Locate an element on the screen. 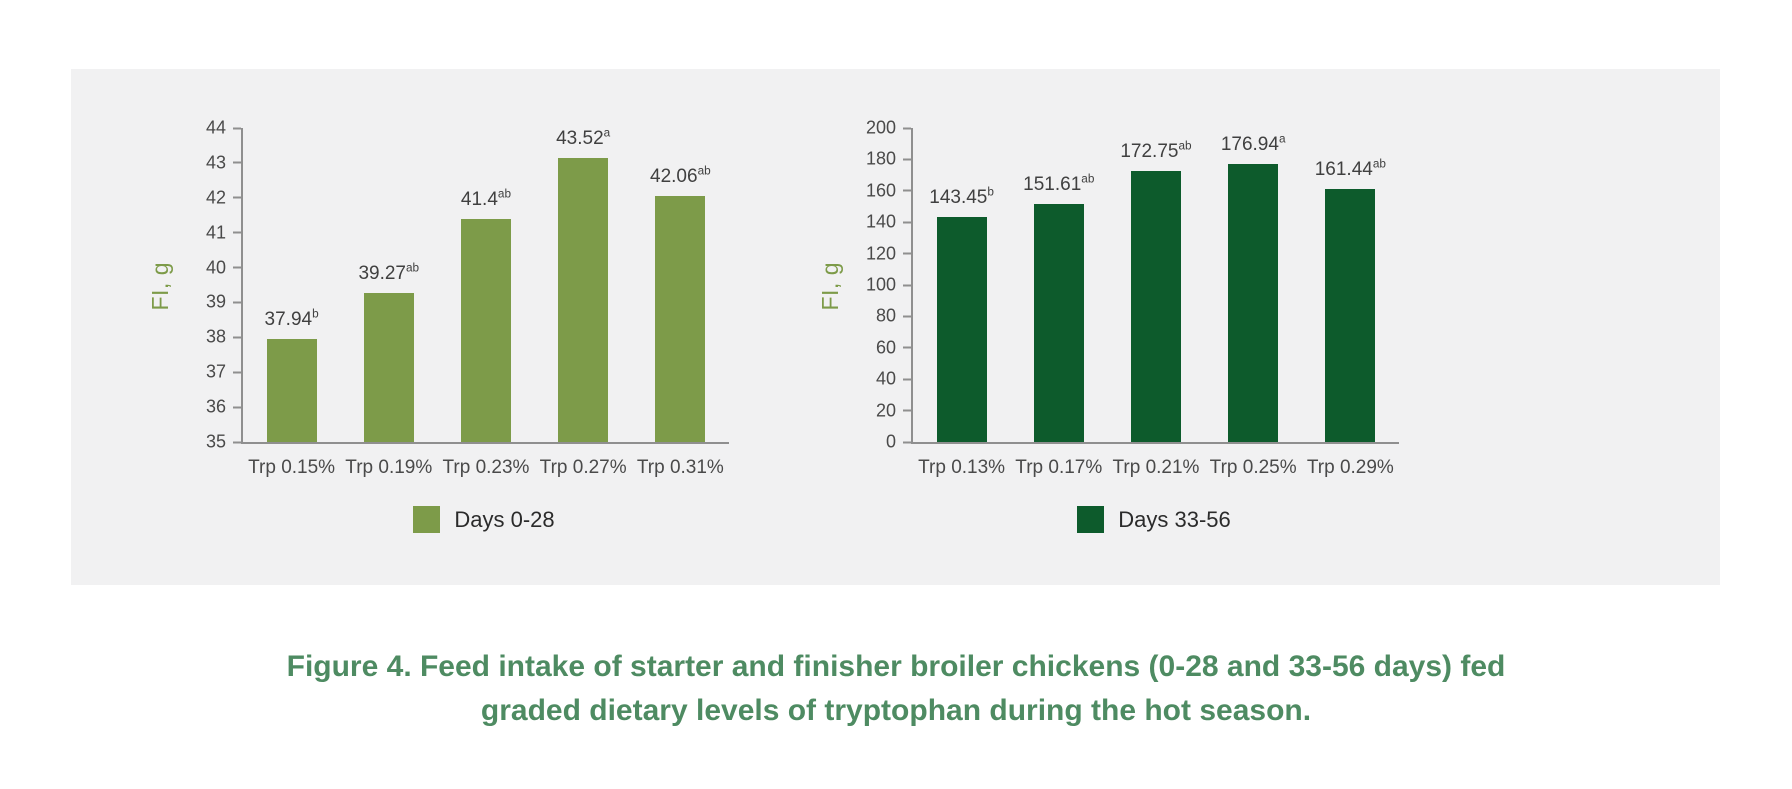  y-tick: 0 is located at coordinates (884, 442).